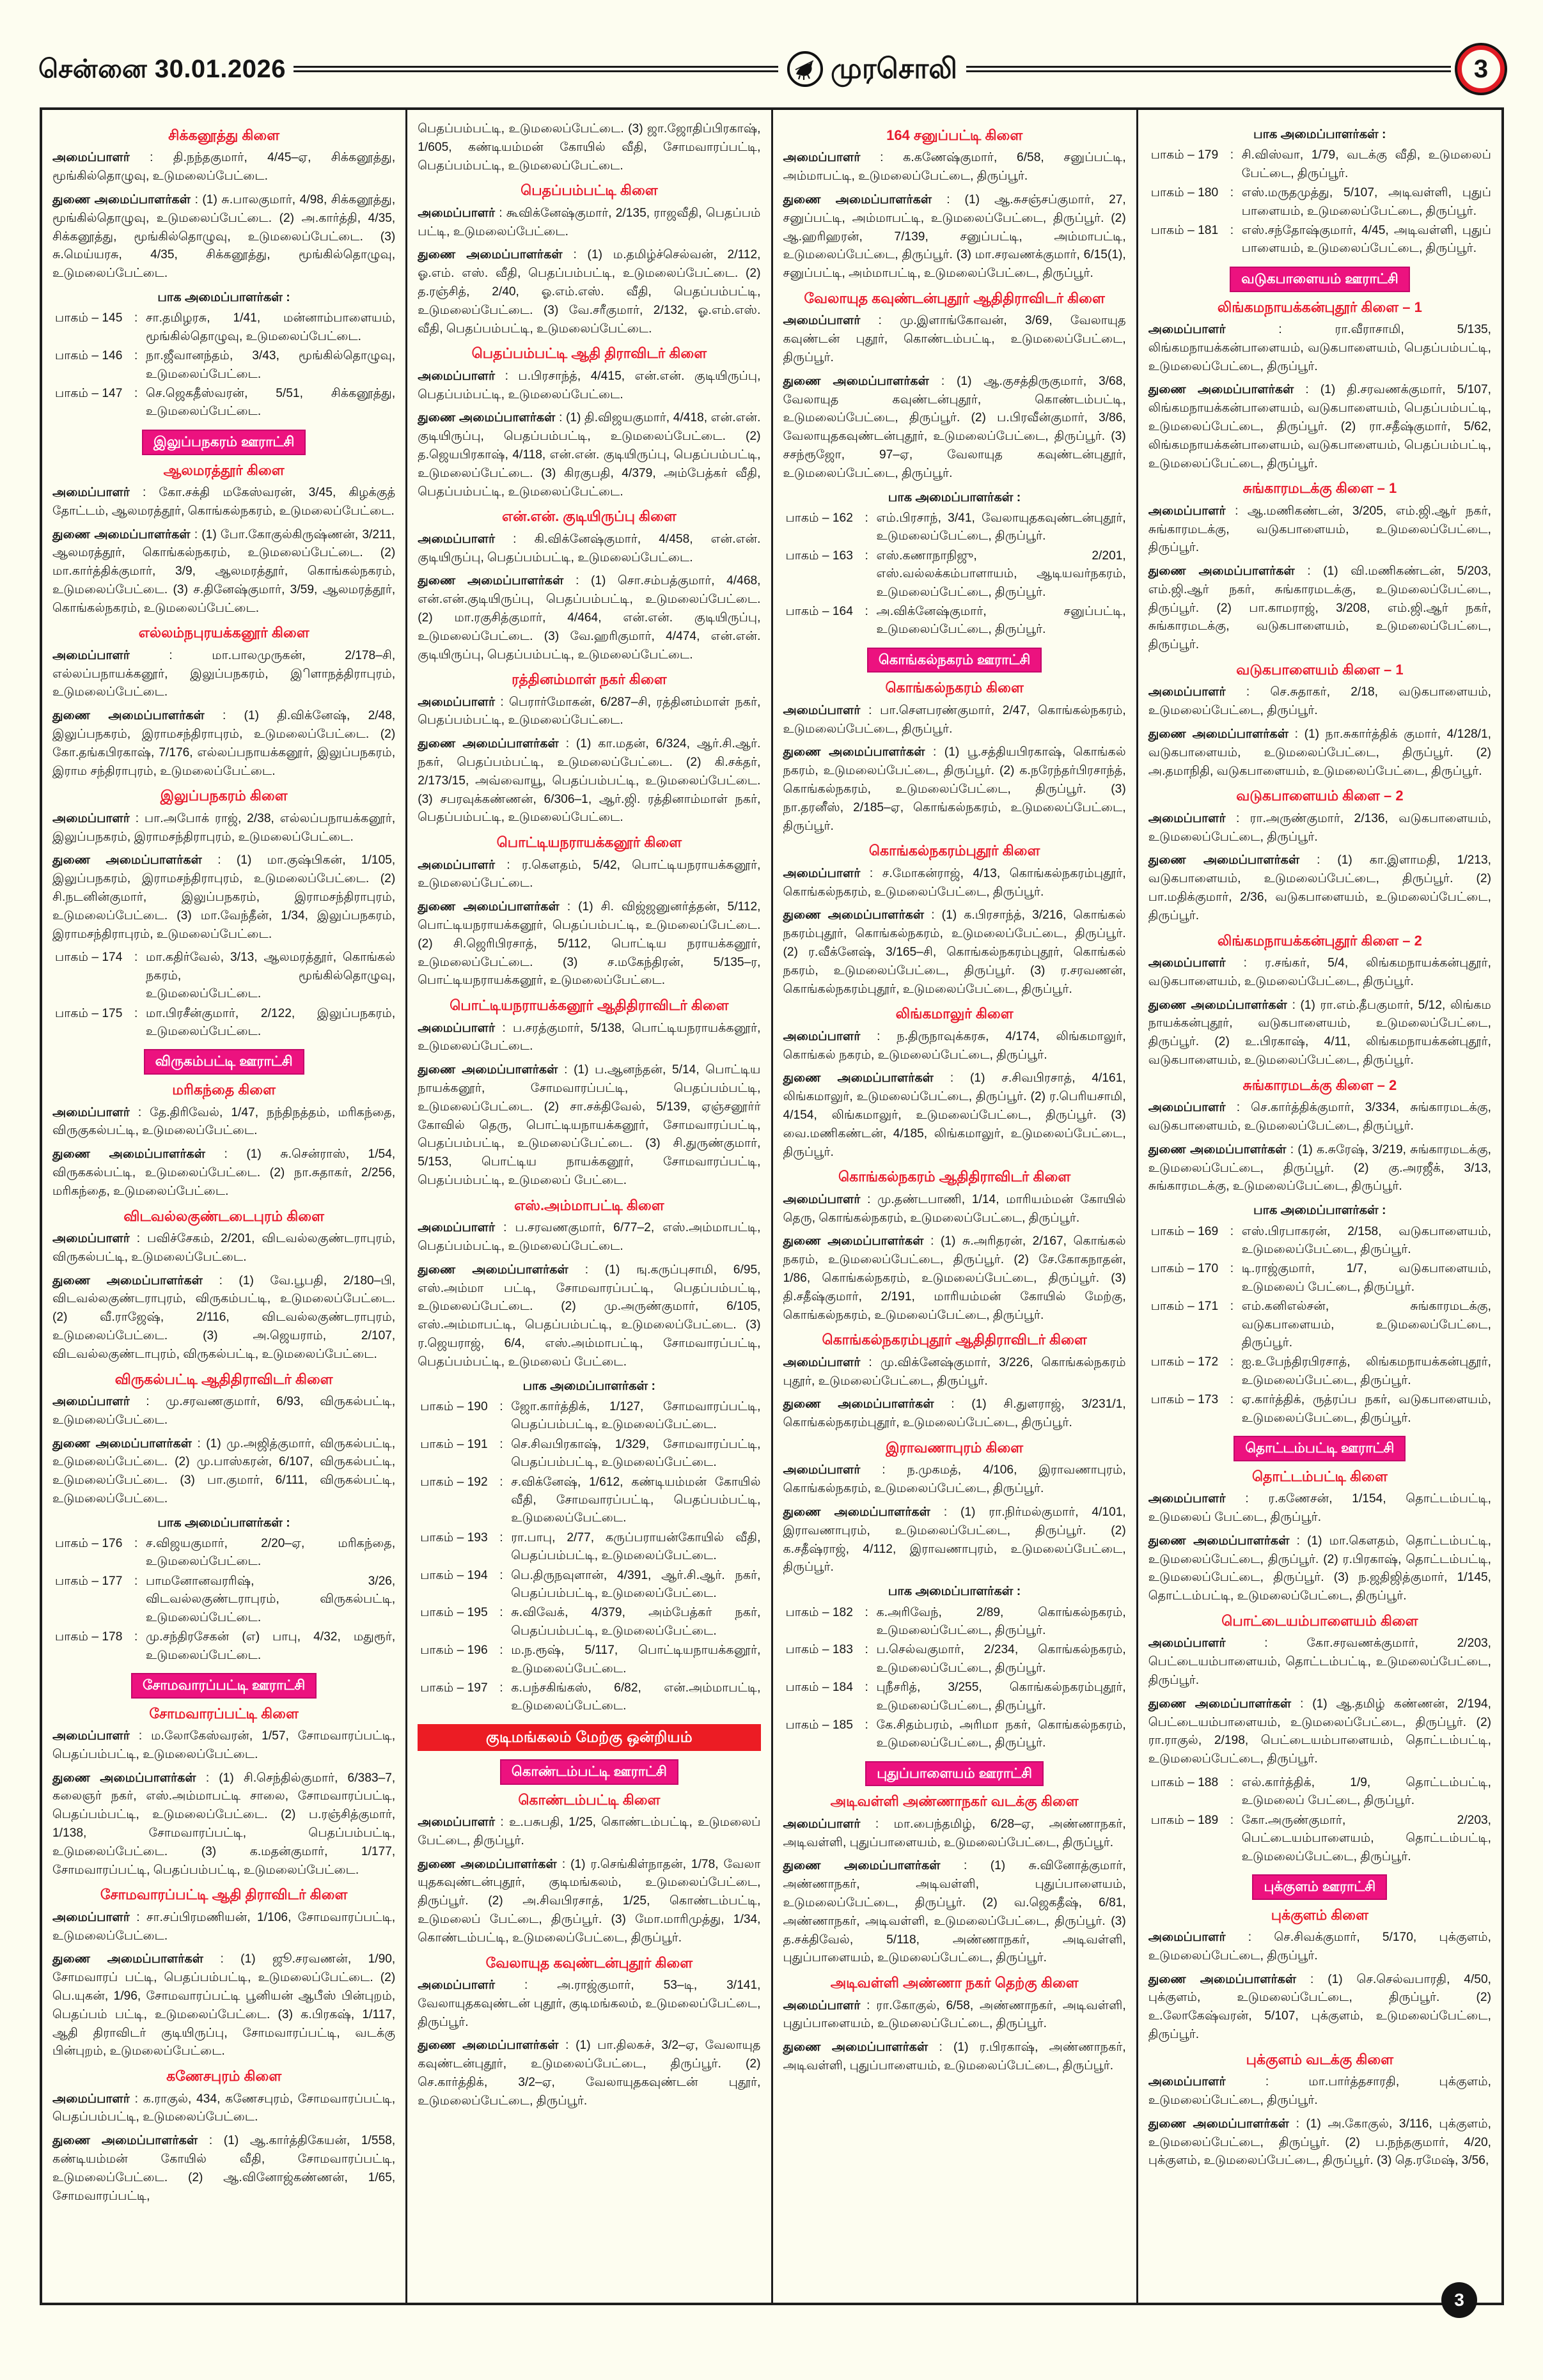 The width and height of the screenshot is (1543, 2380). Describe the element at coordinates (162, 69) in the screenshot. I see `masthead-city-date: சென்னை 30.01.2026` at that location.